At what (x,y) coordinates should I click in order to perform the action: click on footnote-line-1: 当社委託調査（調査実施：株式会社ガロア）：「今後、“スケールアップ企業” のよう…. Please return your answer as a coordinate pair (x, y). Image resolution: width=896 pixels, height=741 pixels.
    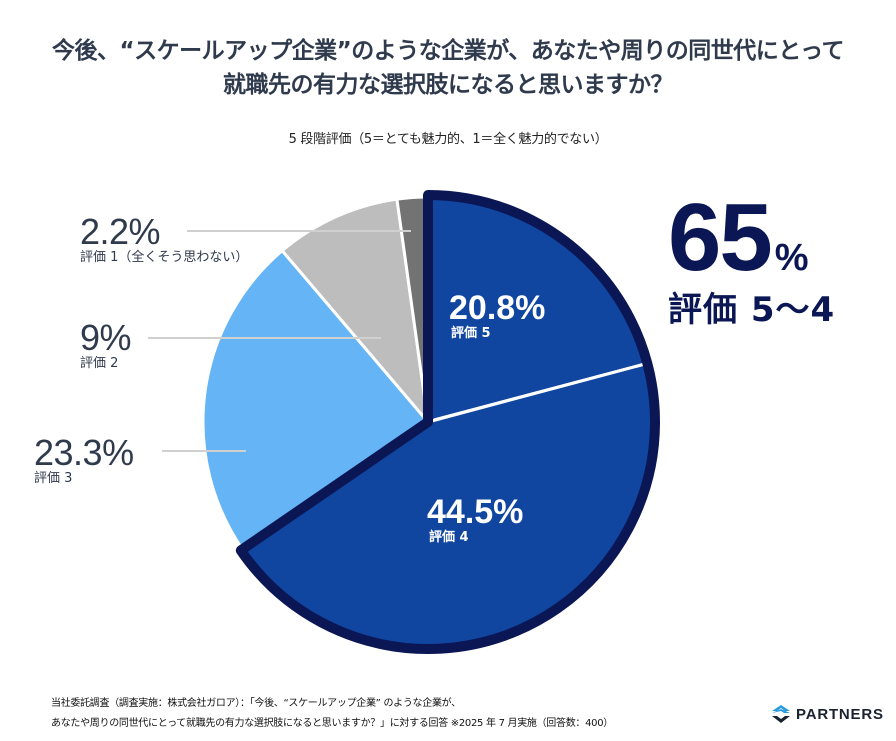
    Looking at the image, I should click on (256, 703).